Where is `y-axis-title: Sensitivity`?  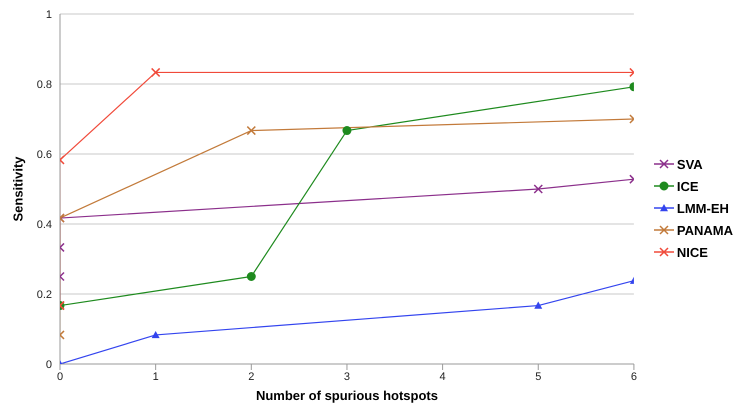 y-axis-title: Sensitivity is located at coordinates (18, 189).